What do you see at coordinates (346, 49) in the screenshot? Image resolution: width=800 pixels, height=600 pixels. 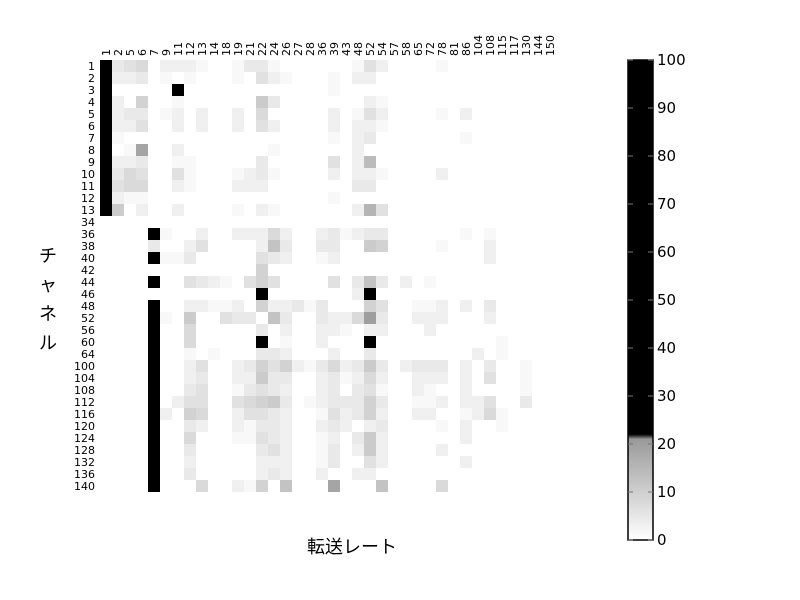 I see `x-tick-label: 43` at bounding box center [346, 49].